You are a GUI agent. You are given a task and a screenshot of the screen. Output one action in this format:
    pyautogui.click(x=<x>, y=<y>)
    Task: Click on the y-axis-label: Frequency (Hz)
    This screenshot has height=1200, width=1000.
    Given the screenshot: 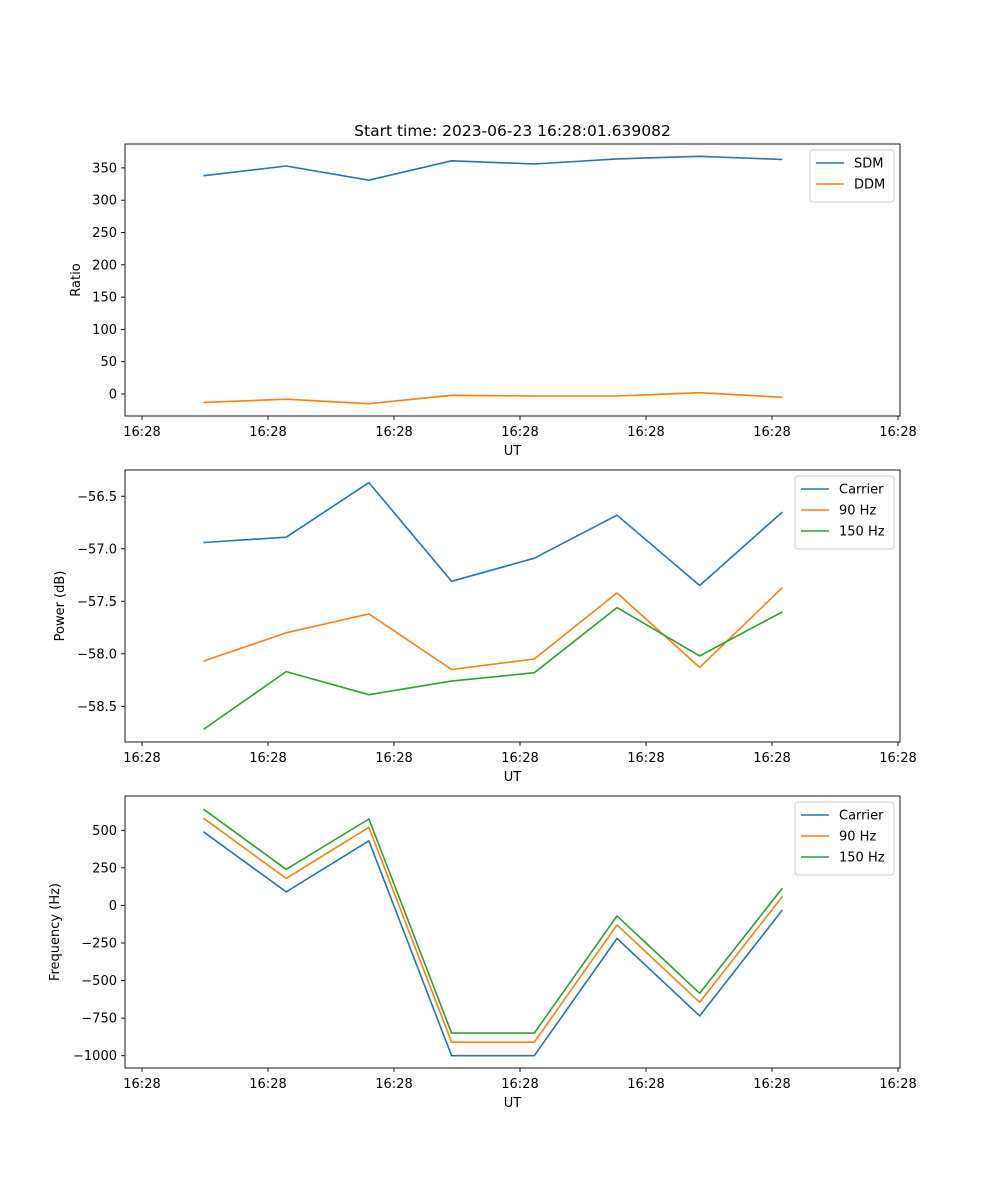 What is the action you would take?
    pyautogui.click(x=55, y=932)
    